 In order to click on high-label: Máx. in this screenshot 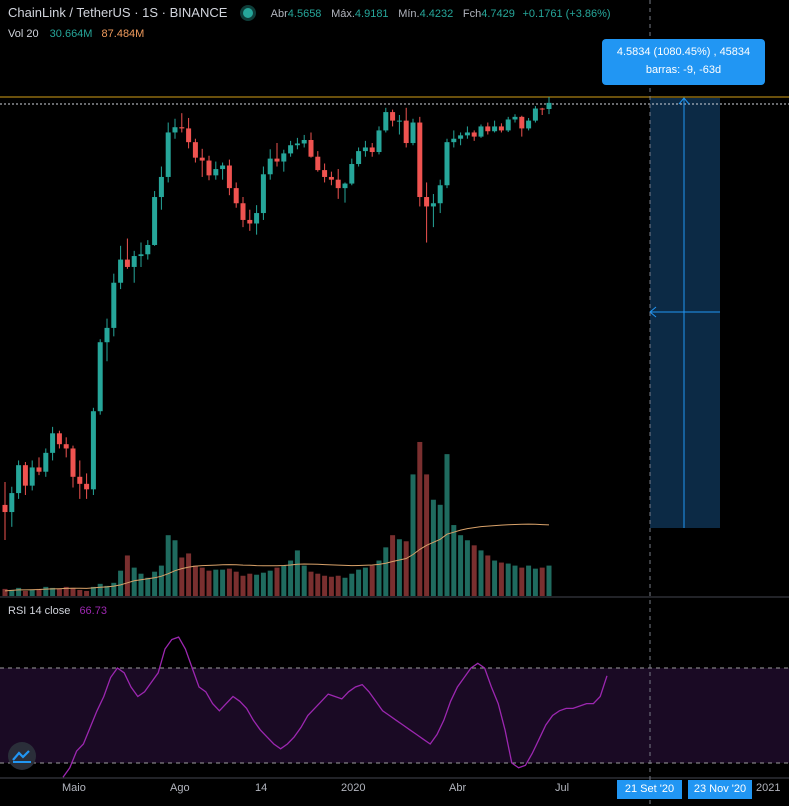, I will do `click(343, 14)`.